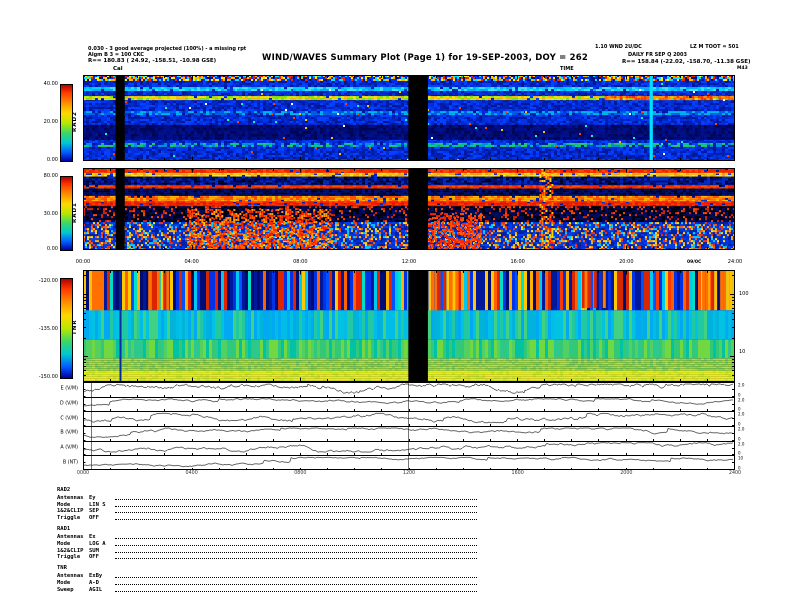 The image size is (792, 612). What do you see at coordinates (116, 55) in the screenshot?
I see `header-left-line2: Algm B 3 = 100 CKC` at bounding box center [116, 55].